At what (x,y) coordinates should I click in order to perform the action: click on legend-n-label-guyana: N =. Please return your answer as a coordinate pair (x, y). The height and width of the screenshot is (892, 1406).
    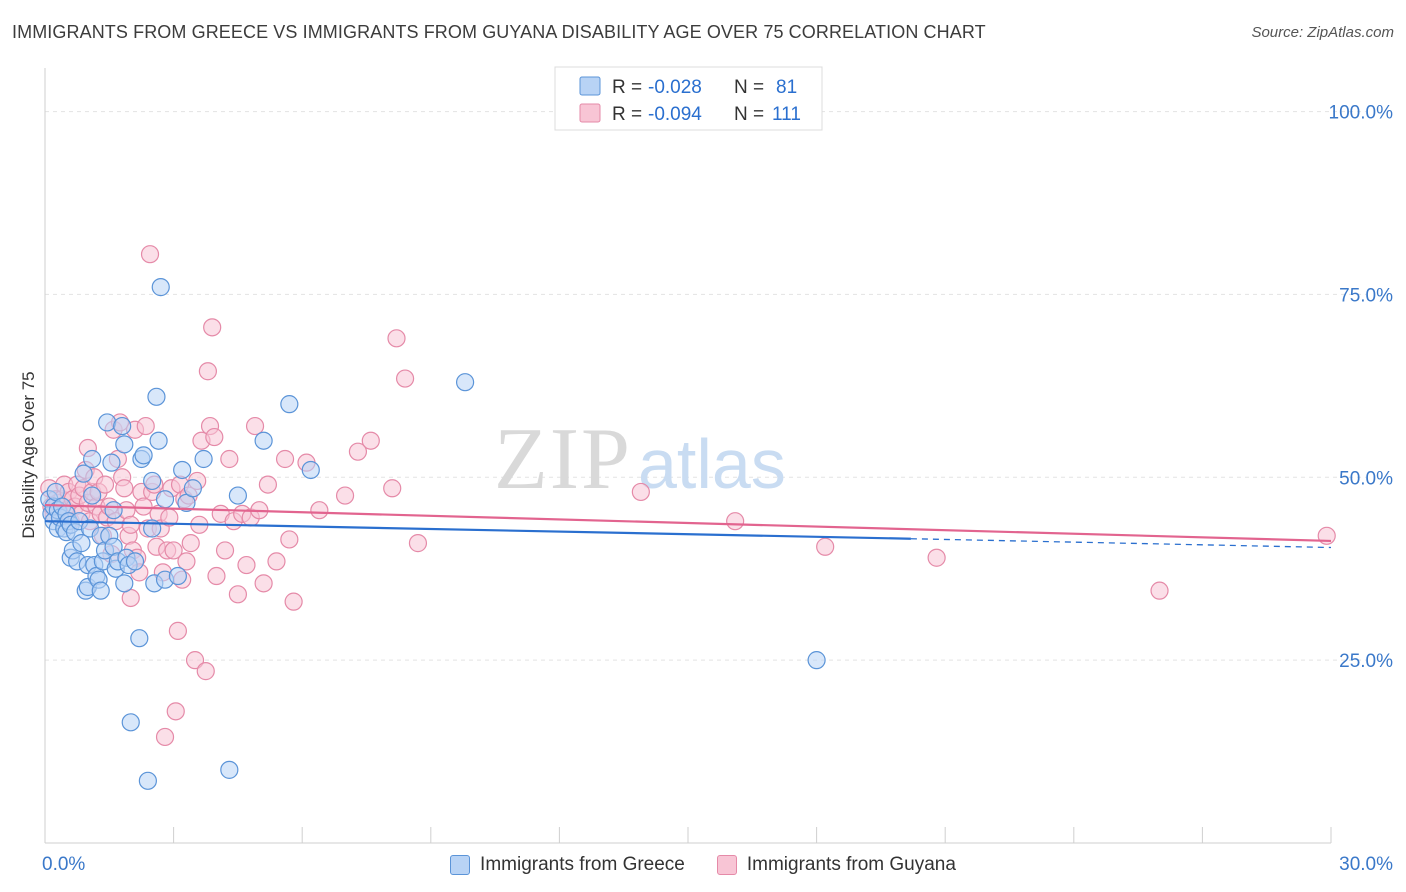
    Looking at the image, I should click on (749, 114).